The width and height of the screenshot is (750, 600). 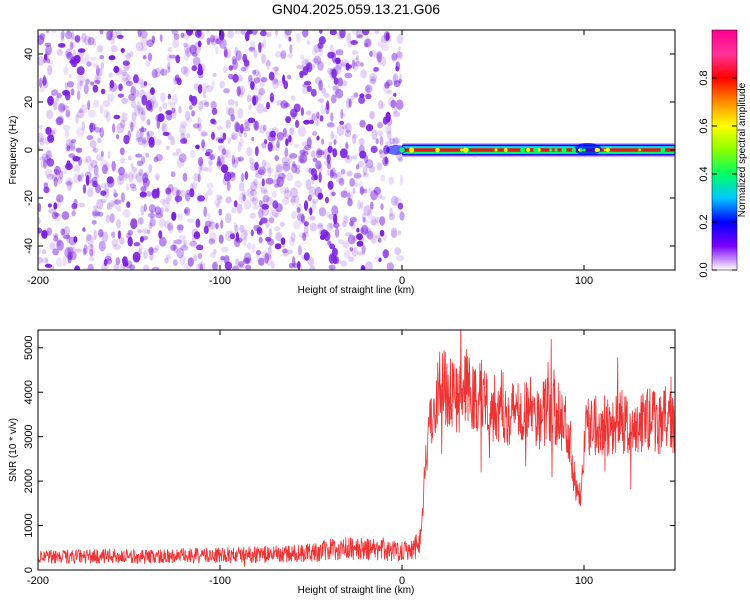 I want to click on colorbar-gradient, so click(x=724, y=150).